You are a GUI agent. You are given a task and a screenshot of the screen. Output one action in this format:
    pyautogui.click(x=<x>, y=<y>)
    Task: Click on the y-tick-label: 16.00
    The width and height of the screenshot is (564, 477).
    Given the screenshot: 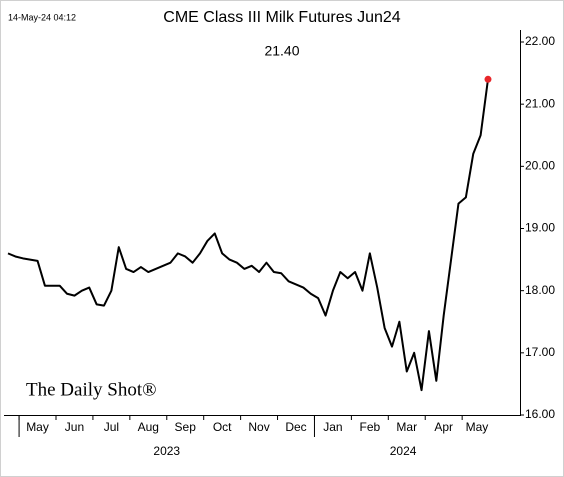 What is the action you would take?
    pyautogui.click(x=540, y=414)
    